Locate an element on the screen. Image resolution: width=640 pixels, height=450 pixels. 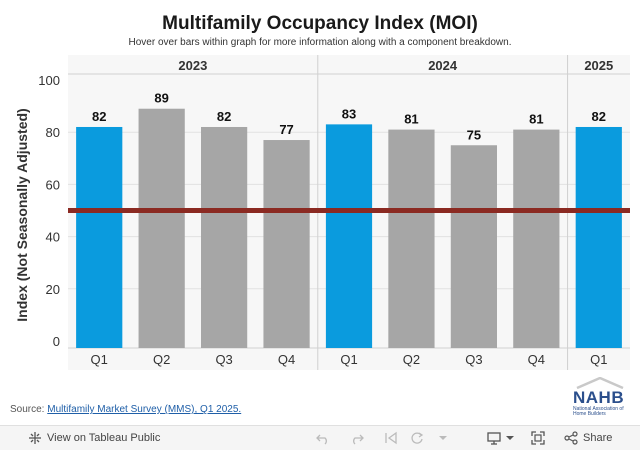
data-label: 83 is located at coordinates (349, 113).